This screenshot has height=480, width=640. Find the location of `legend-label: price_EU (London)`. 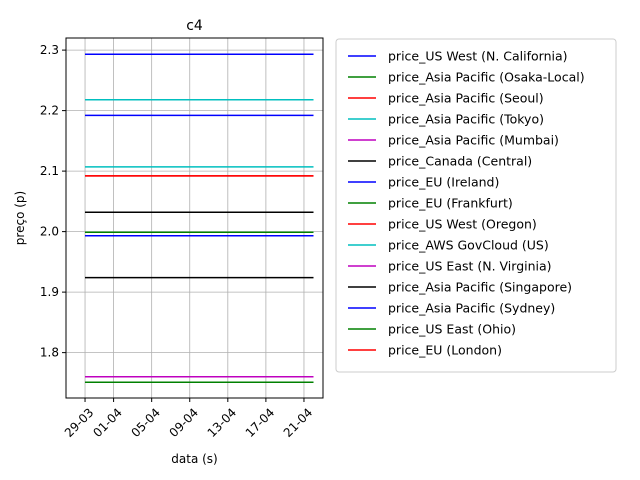

legend-label: price_EU (London) is located at coordinates (445, 350).